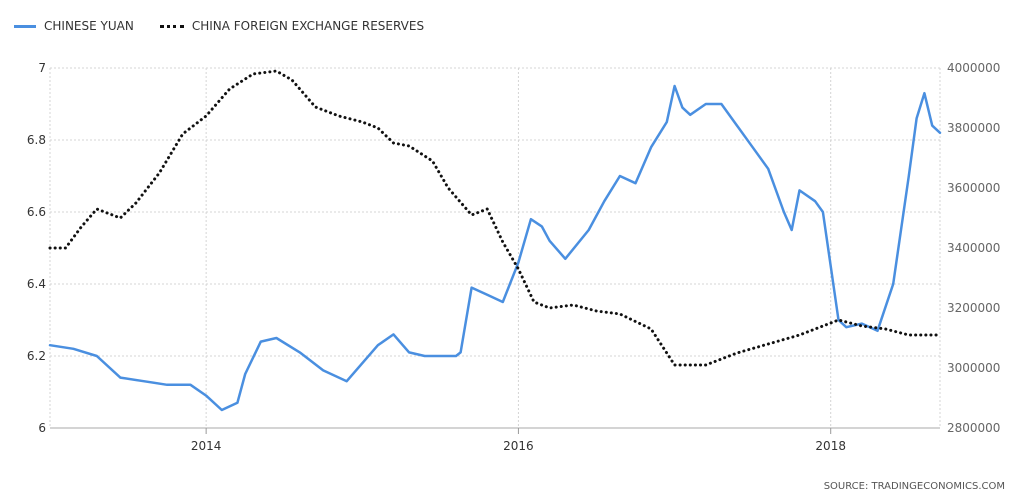  Describe the element at coordinates (830, 446) in the screenshot. I see `x-tick-label: 2018` at that location.